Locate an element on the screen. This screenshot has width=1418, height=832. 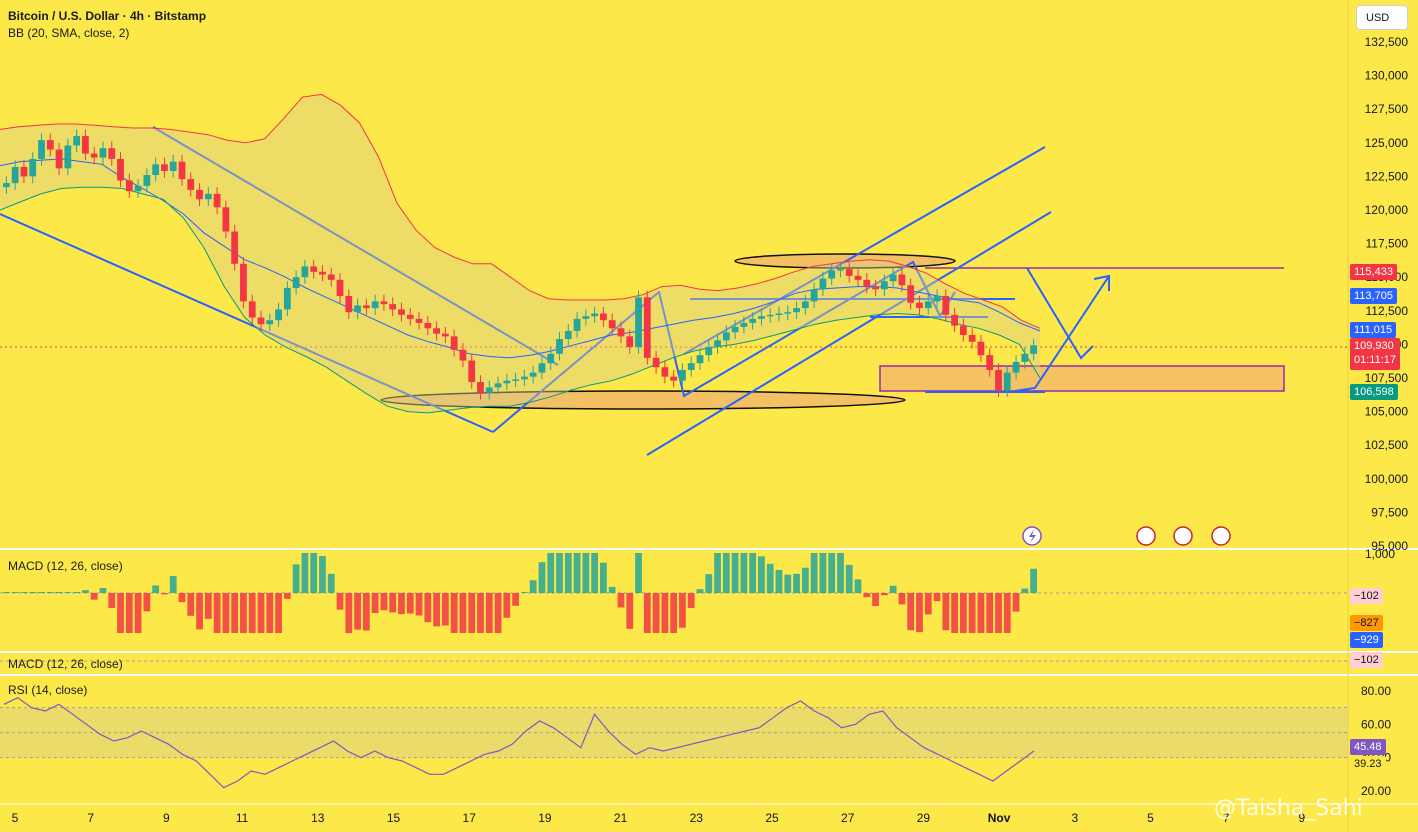
bar-countdown: 01:11:17 is located at coordinates (1375, 360).